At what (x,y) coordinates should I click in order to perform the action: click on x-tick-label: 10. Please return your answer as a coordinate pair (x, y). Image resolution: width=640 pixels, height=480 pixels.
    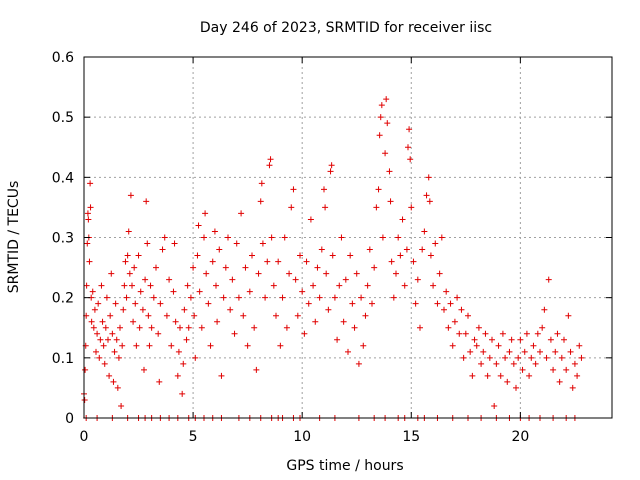
    Looking at the image, I should click on (302, 437).